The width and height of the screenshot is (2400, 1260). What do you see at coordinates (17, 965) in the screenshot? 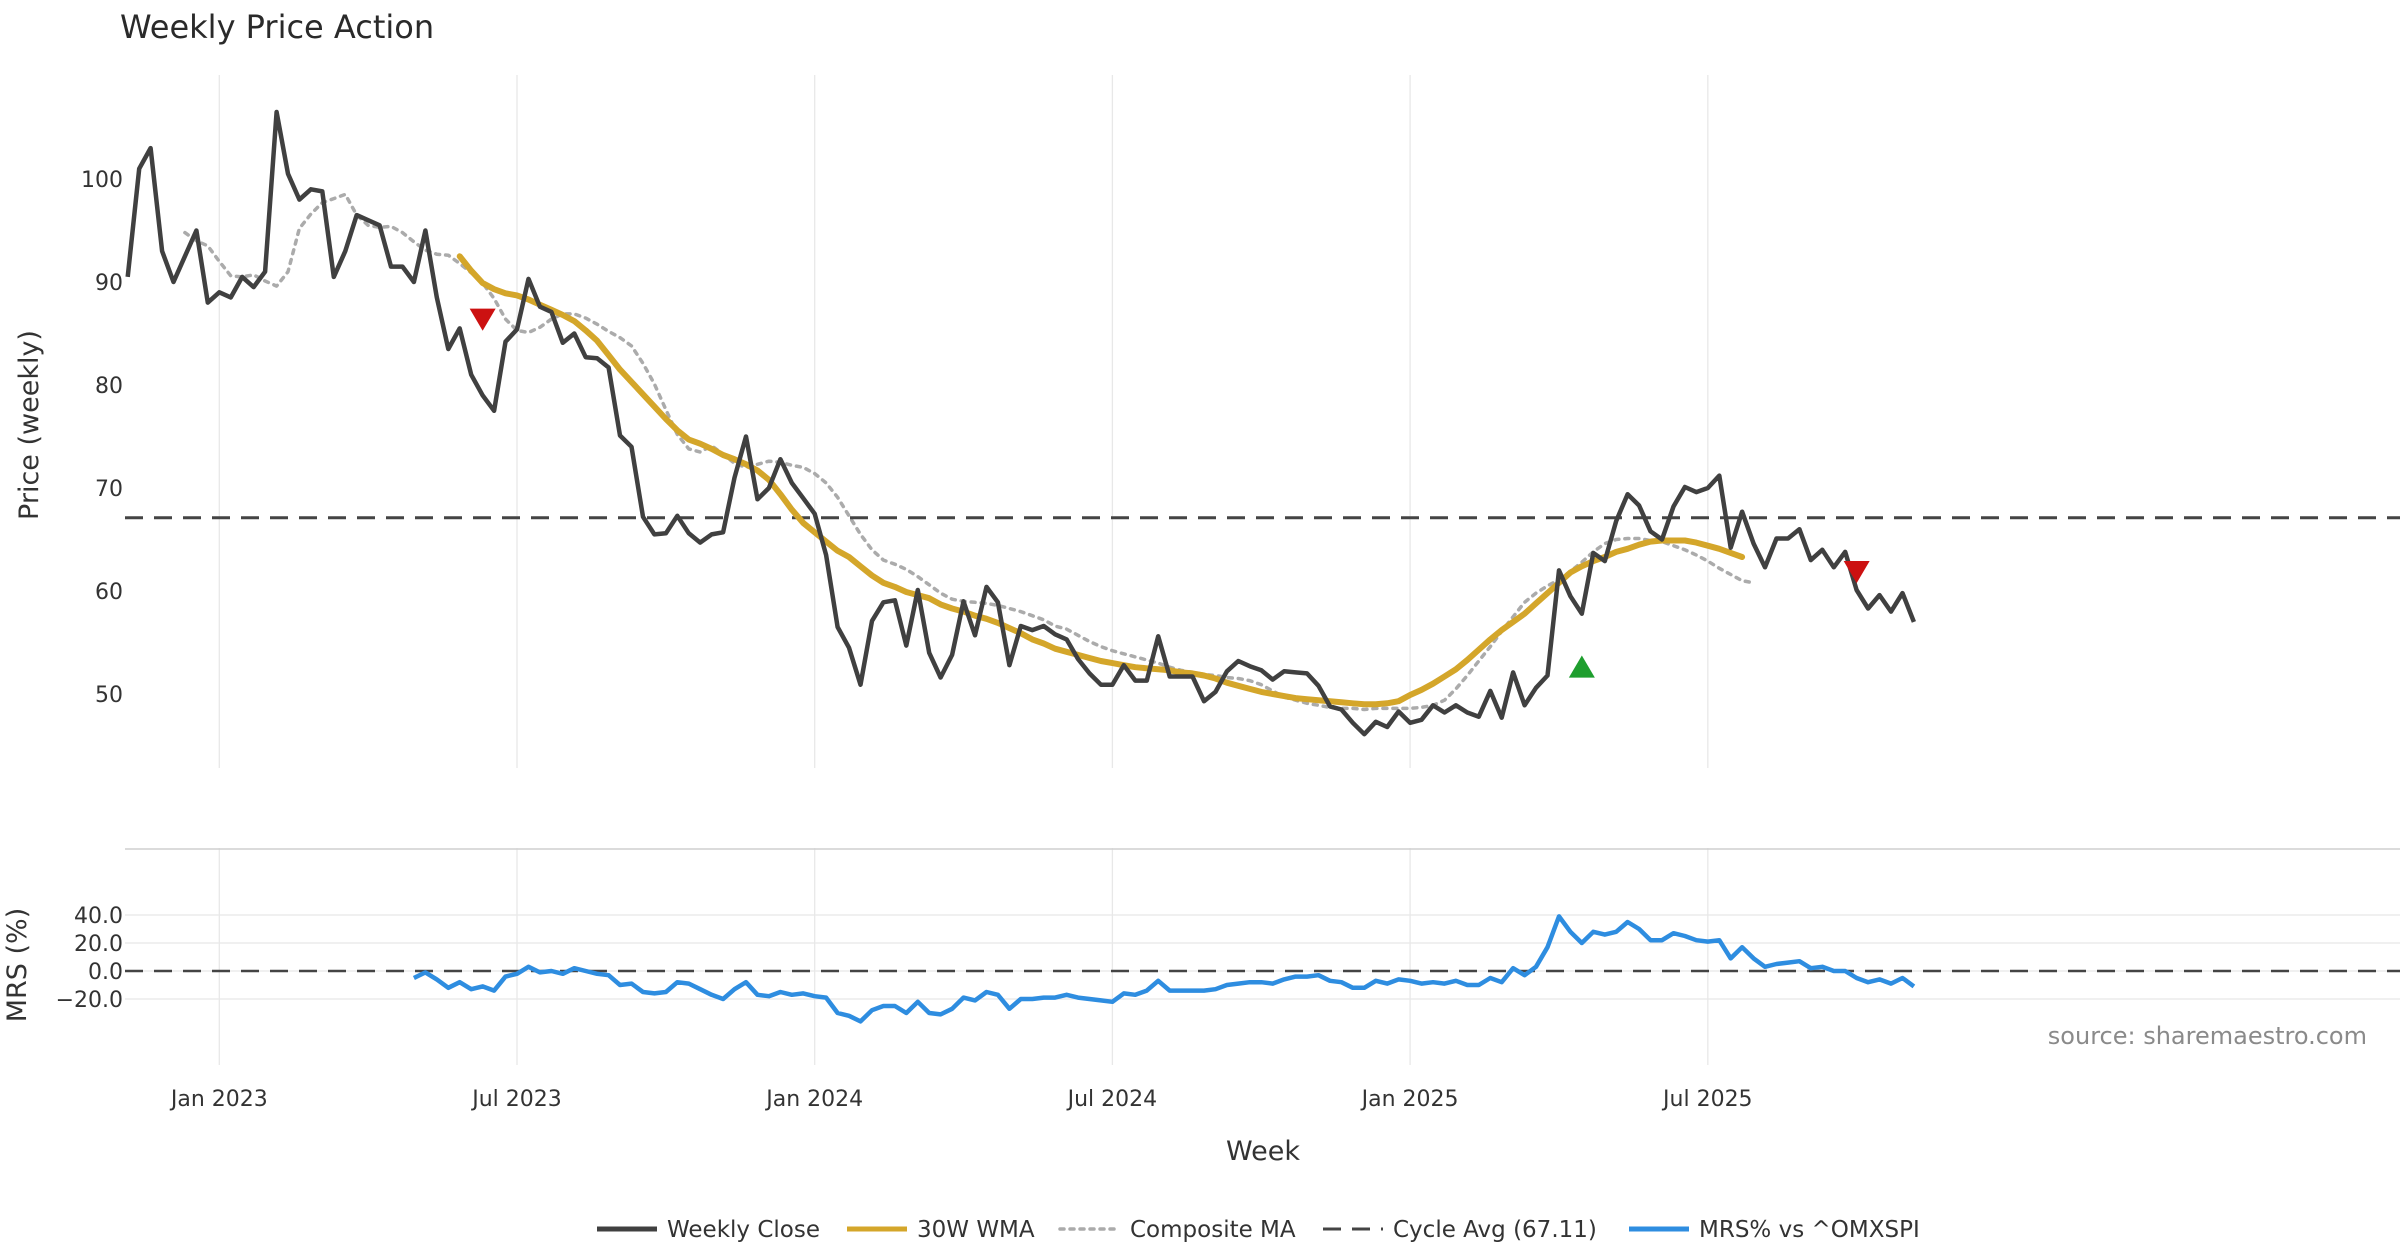
I see `mrs-y-axis-label: MRS (%)` at bounding box center [17, 965].